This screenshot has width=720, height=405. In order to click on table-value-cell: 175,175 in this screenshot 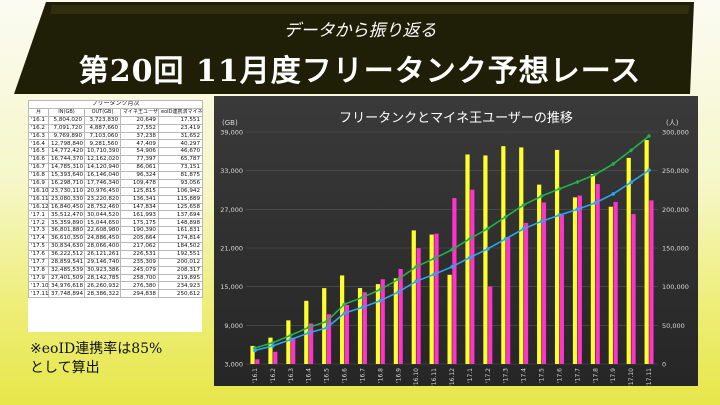, I will do `click(139, 223)`.